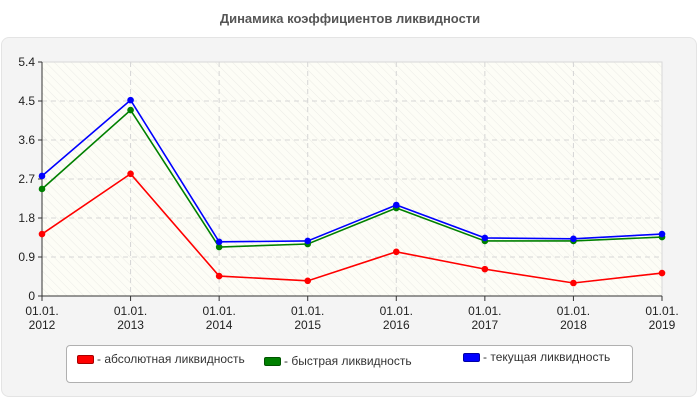 The width and height of the screenshot is (700, 400). Describe the element at coordinates (26, 257) in the screenshot. I see `y-tick-label: 0.9` at that location.